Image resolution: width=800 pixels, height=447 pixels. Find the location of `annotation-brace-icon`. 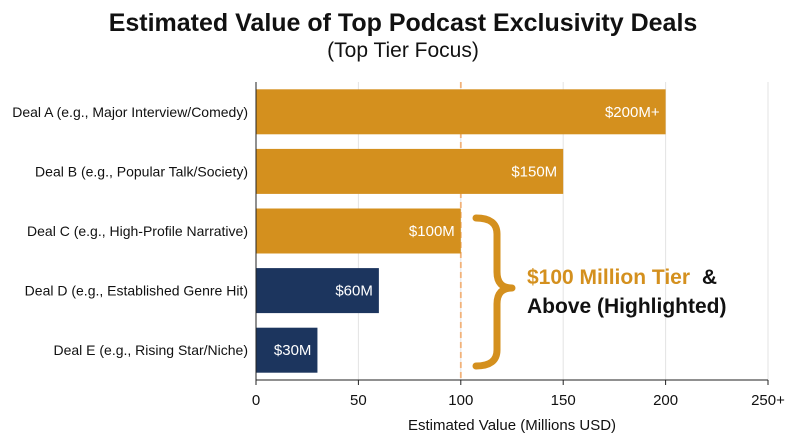

annotation-brace-icon is located at coordinates (494, 292).